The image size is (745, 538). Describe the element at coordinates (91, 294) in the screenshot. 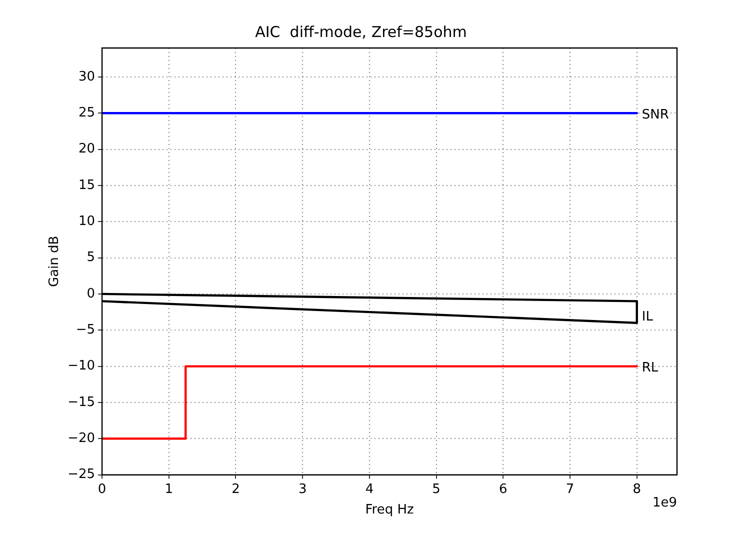

I see `y-tick-label: 0` at that location.